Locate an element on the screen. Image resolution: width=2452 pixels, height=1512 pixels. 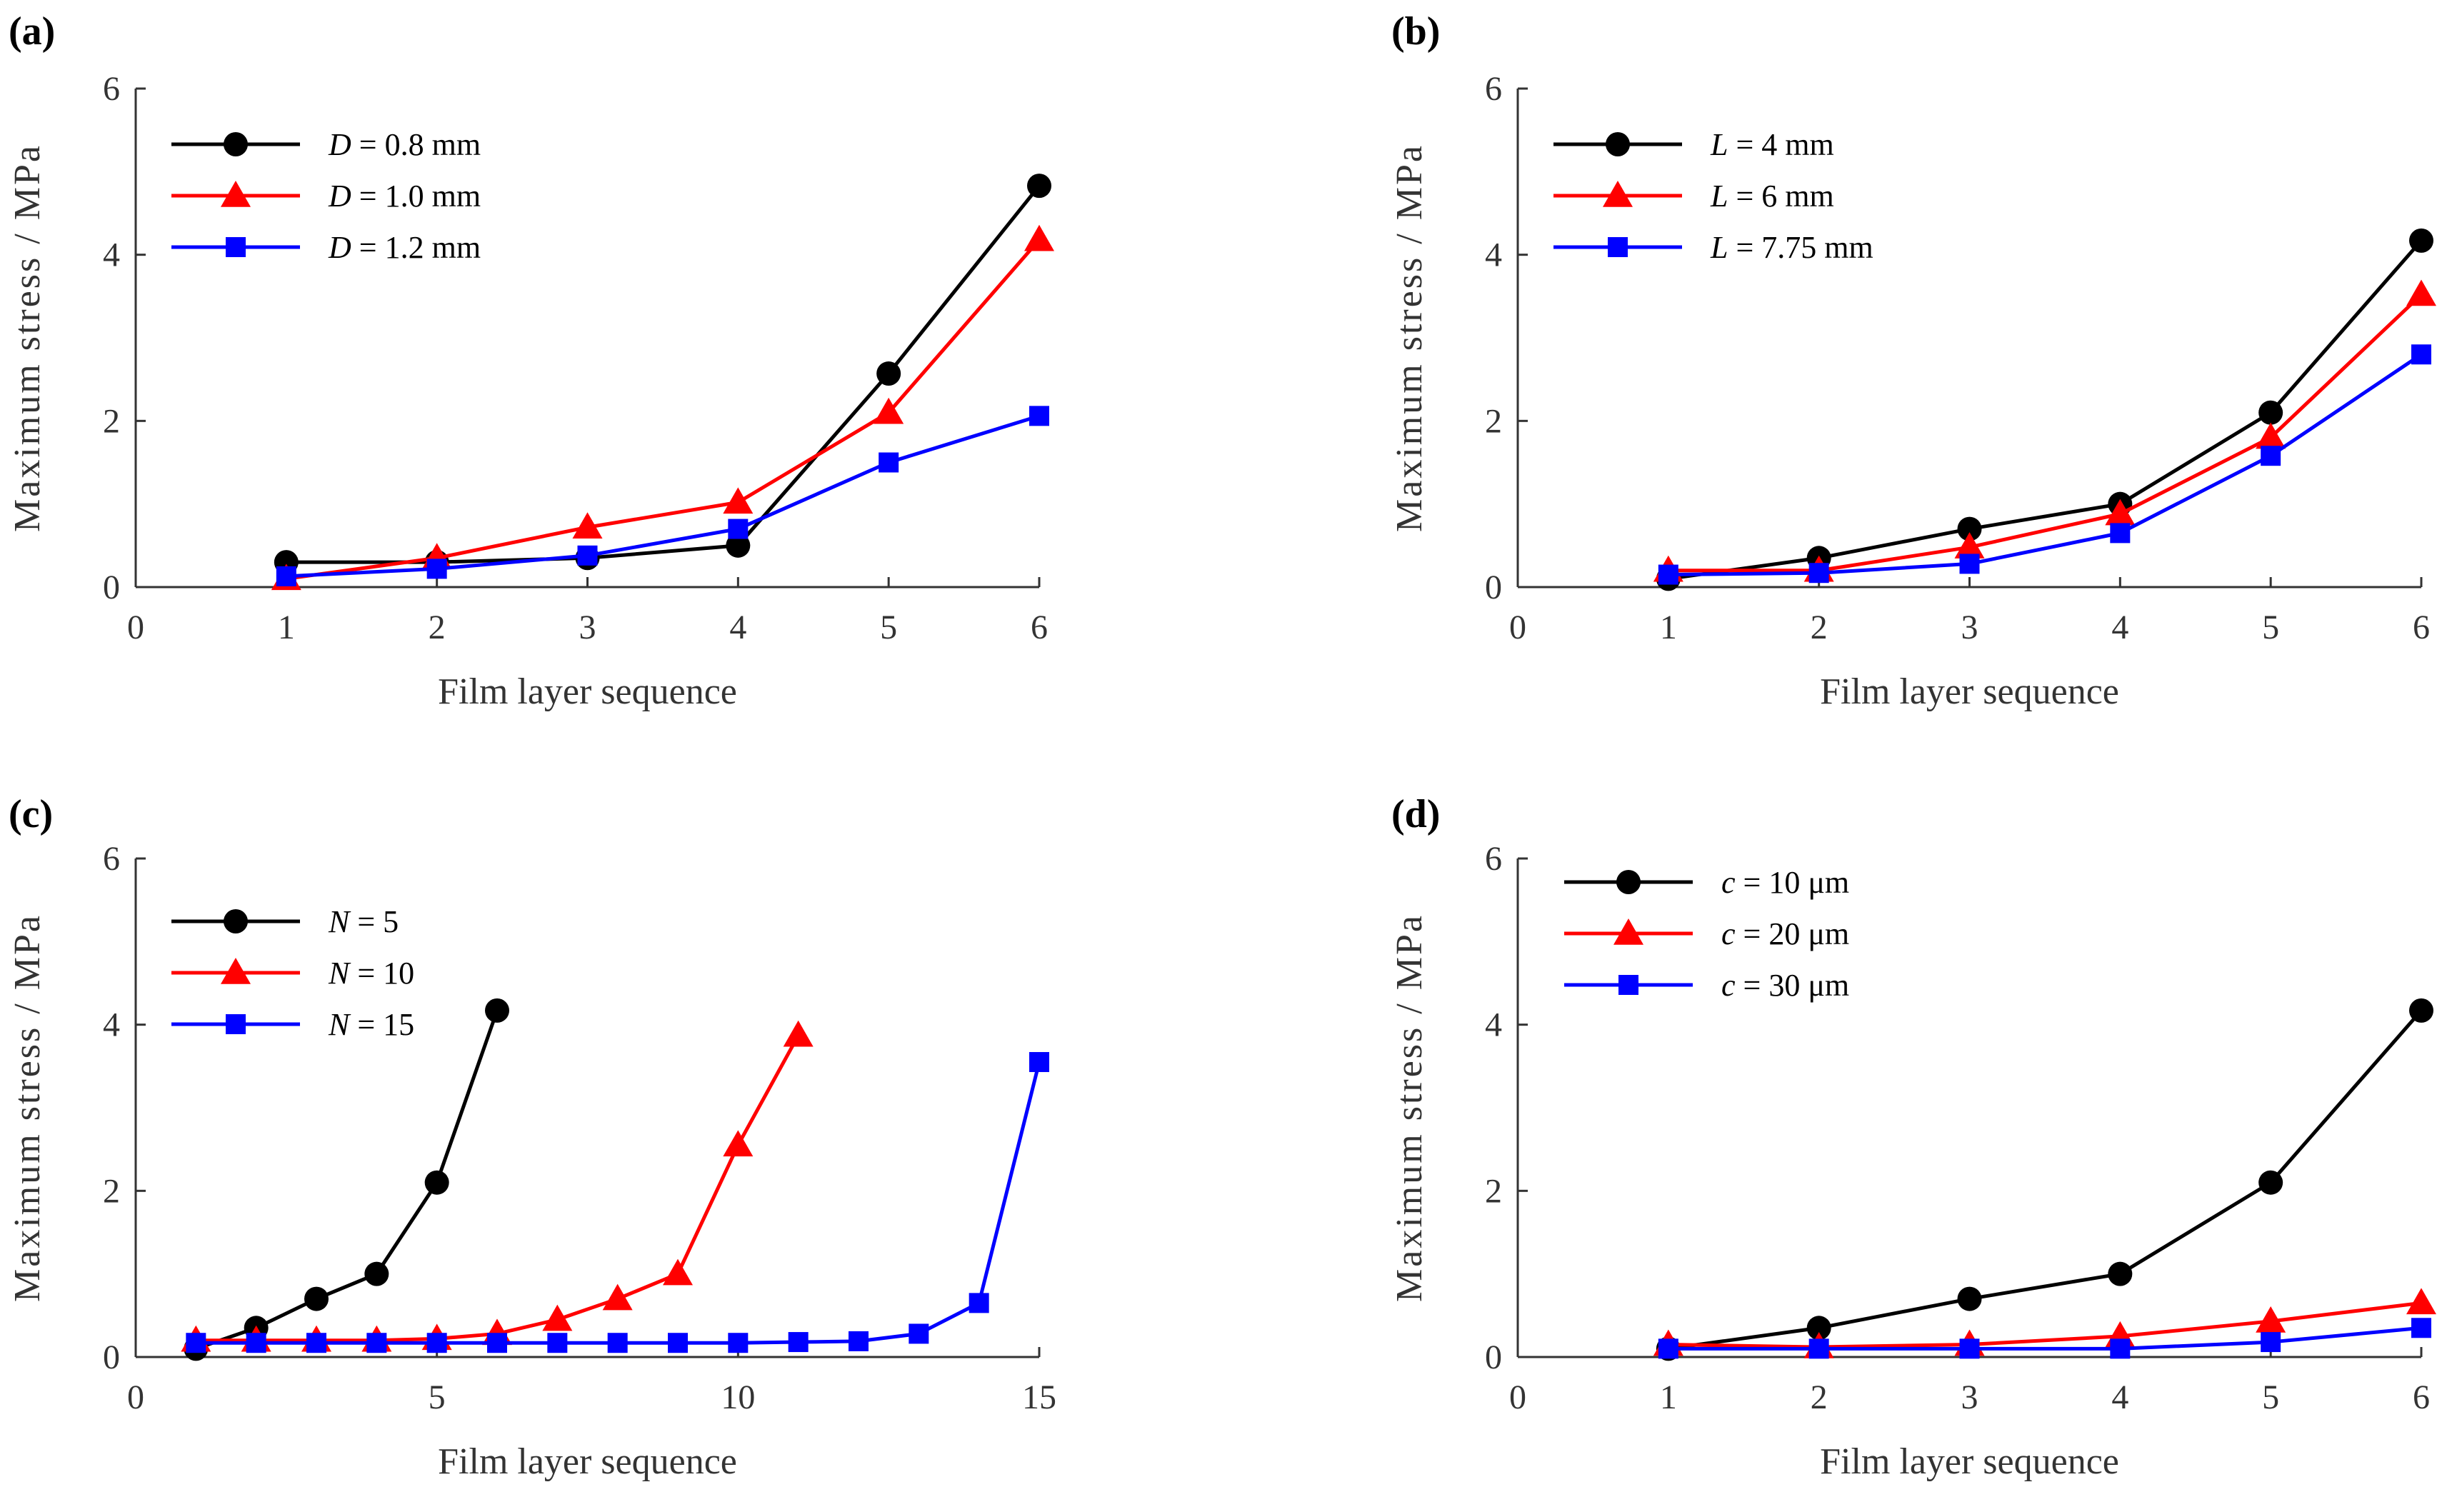
panel-label: (b) is located at coordinates (1415, 31).